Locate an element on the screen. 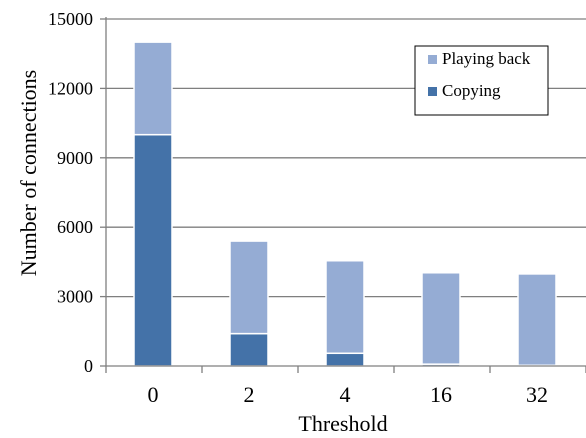 The height and width of the screenshot is (438, 586). y-tick-label: 6000 is located at coordinates (75, 227).